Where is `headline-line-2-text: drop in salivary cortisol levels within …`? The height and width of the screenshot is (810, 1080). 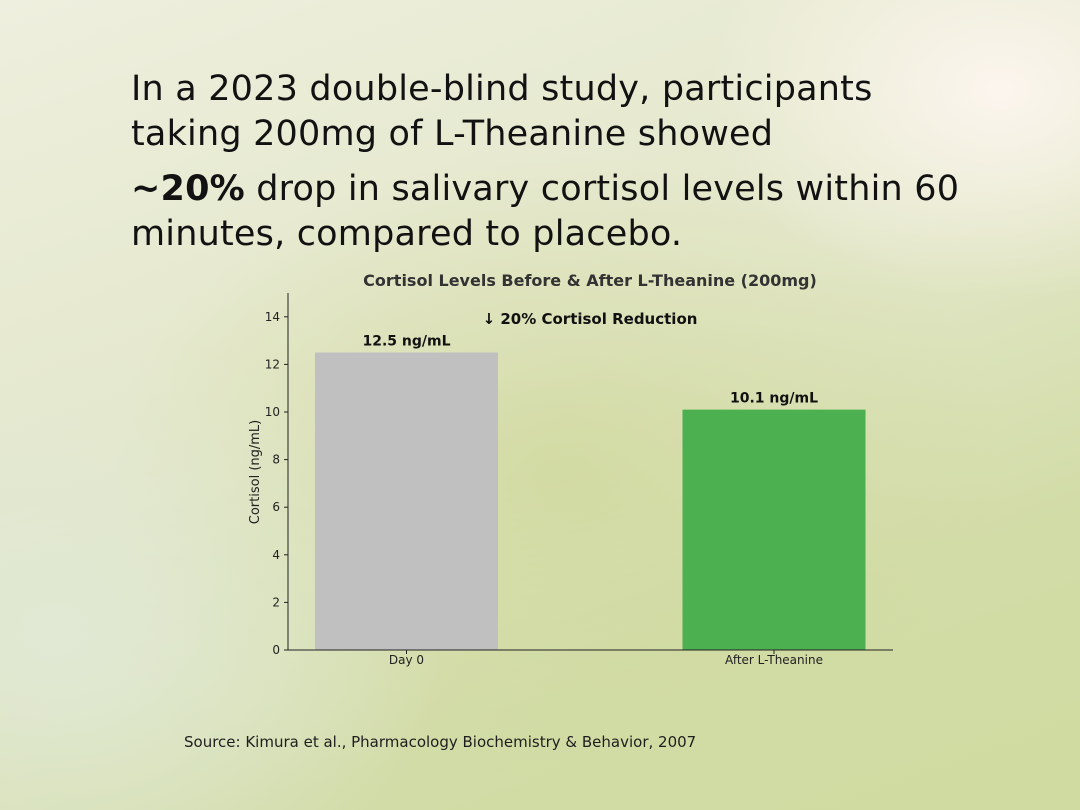
headline-line-2-text: drop in salivary cortisol levels within … is located at coordinates (545, 211).